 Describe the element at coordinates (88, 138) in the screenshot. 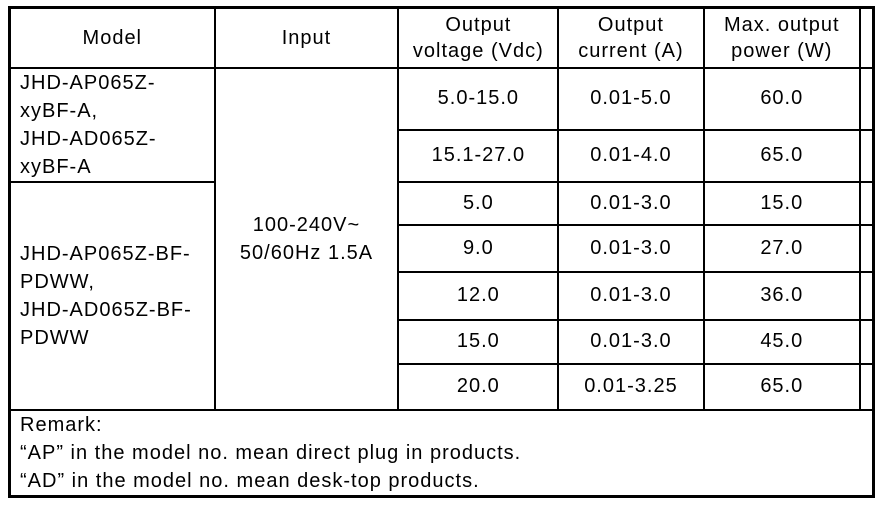

I see `model-1-line3: JHD-AD065Z-` at that location.